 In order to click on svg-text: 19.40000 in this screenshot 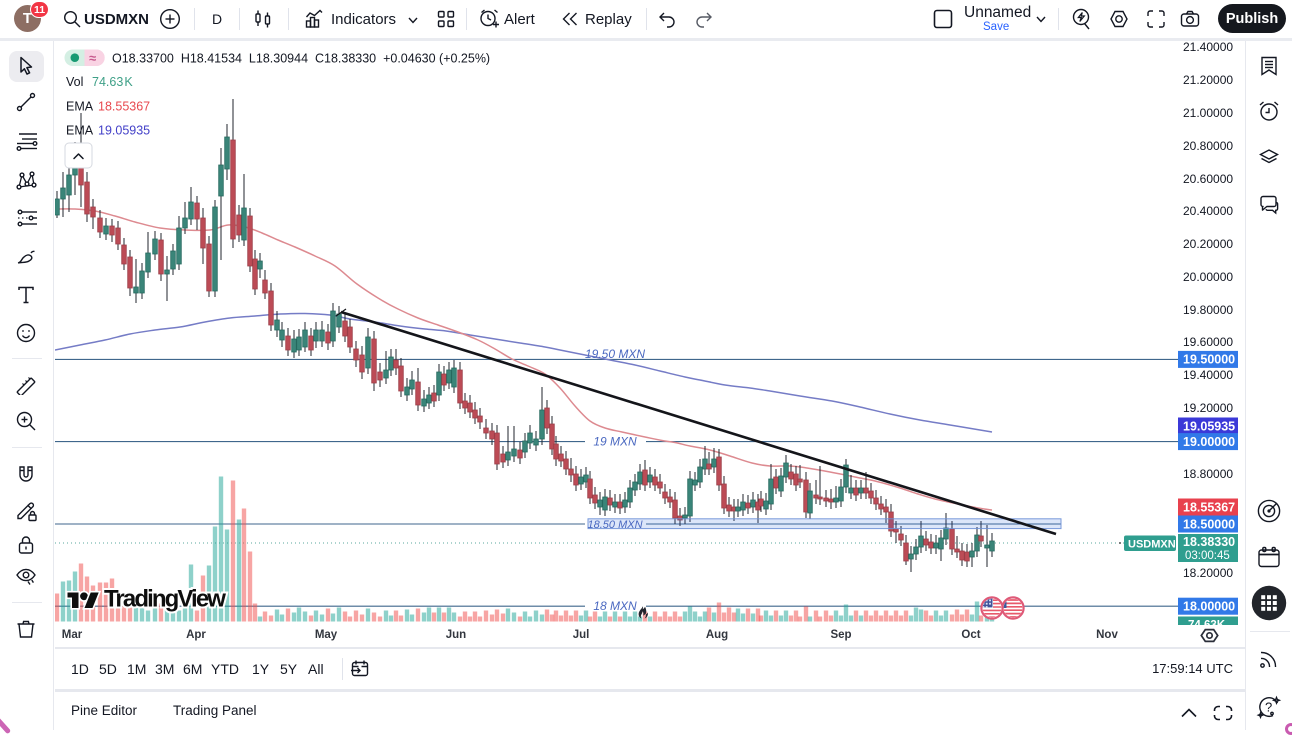, I will do `click(1208, 375)`.